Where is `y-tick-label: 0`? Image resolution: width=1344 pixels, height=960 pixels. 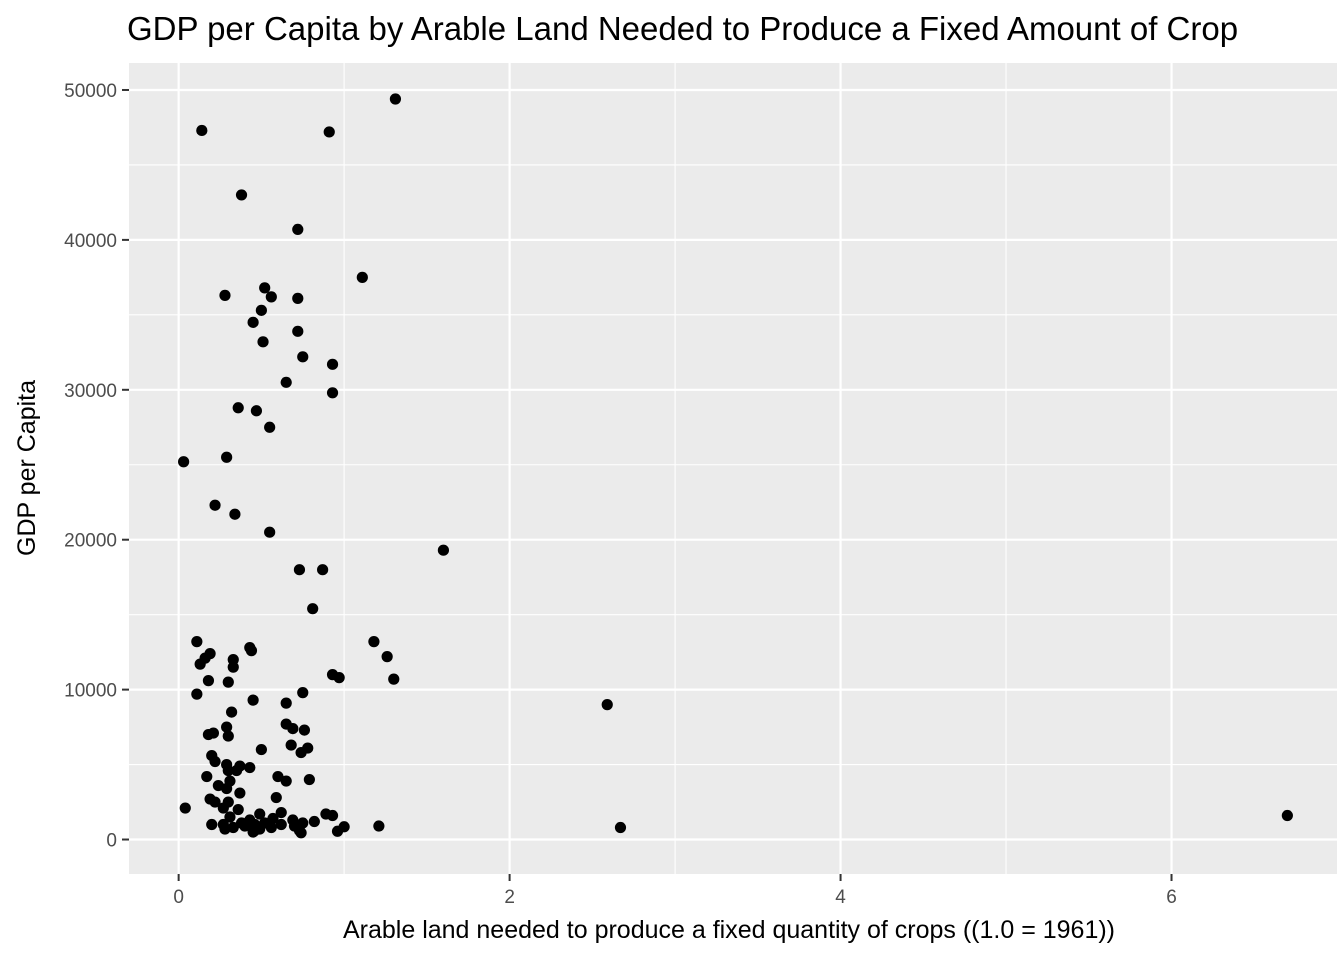
y-tick-label: 0 is located at coordinates (111, 841).